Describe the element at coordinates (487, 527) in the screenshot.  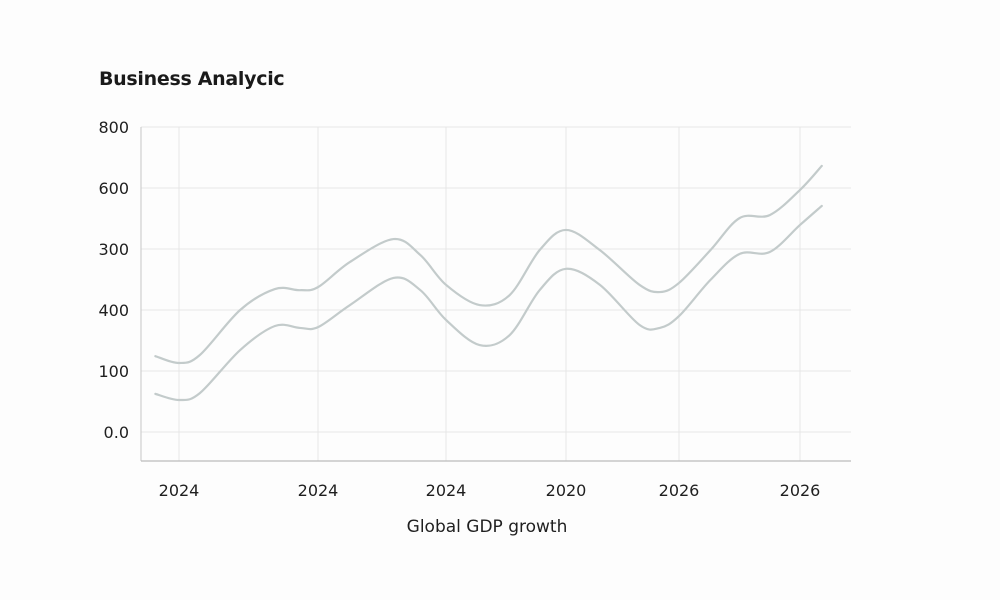
I see `x-axis-label: Global GDP growth` at that location.